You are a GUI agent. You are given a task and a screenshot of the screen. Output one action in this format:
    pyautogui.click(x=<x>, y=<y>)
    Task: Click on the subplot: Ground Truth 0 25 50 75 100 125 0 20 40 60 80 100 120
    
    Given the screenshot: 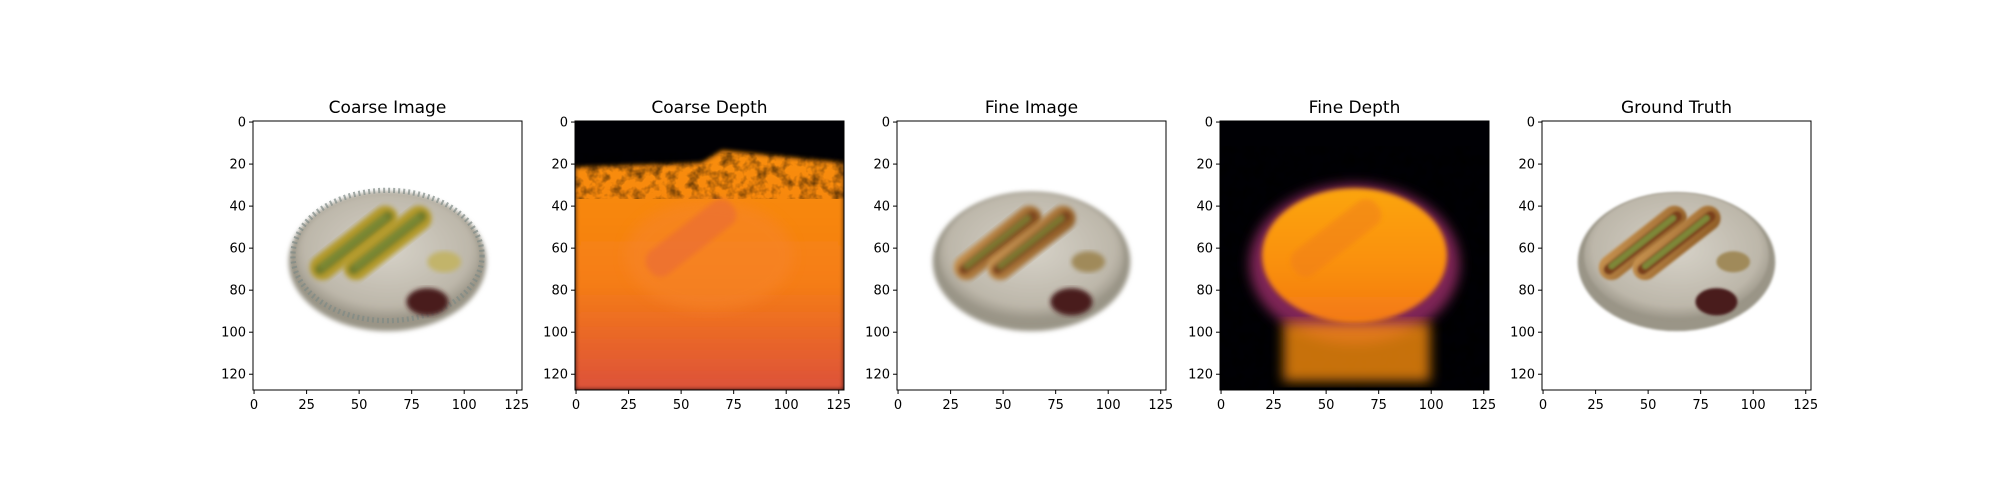 What is the action you would take?
    pyautogui.click(x=1664, y=255)
    